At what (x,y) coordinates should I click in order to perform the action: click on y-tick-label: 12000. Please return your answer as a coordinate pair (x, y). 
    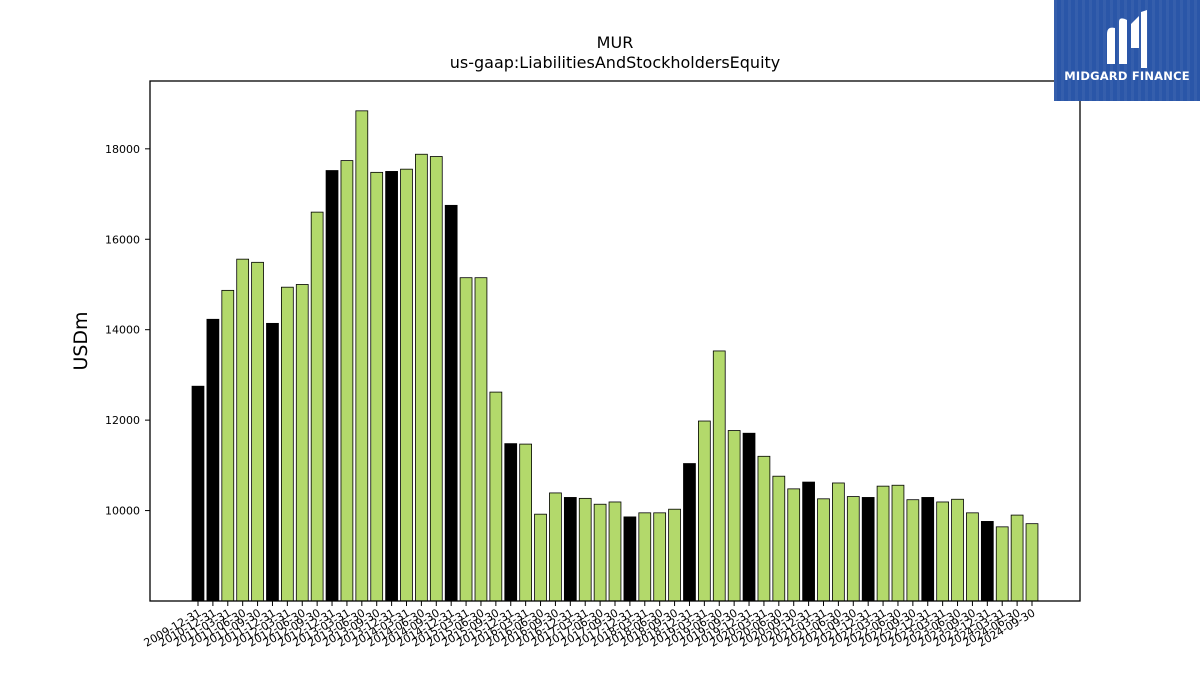
    Looking at the image, I should click on (122, 420).